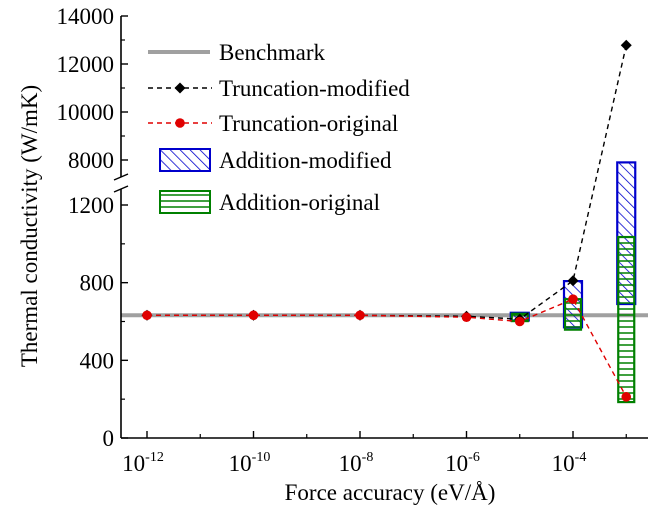  I want to click on legend-label-addition-modified: Addition-modified, so click(305, 160).